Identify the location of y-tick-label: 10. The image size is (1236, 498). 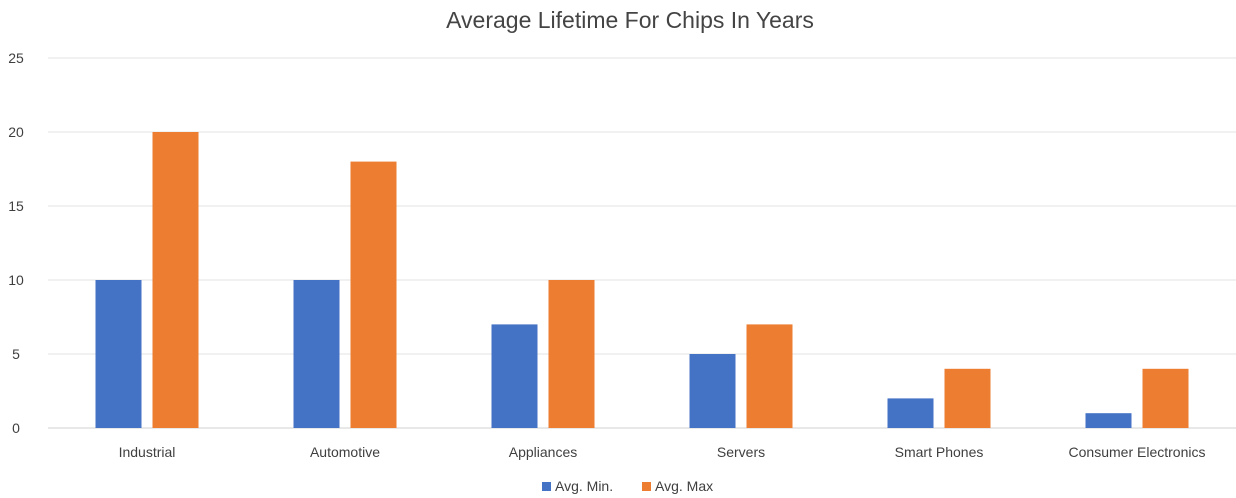
(16, 280).